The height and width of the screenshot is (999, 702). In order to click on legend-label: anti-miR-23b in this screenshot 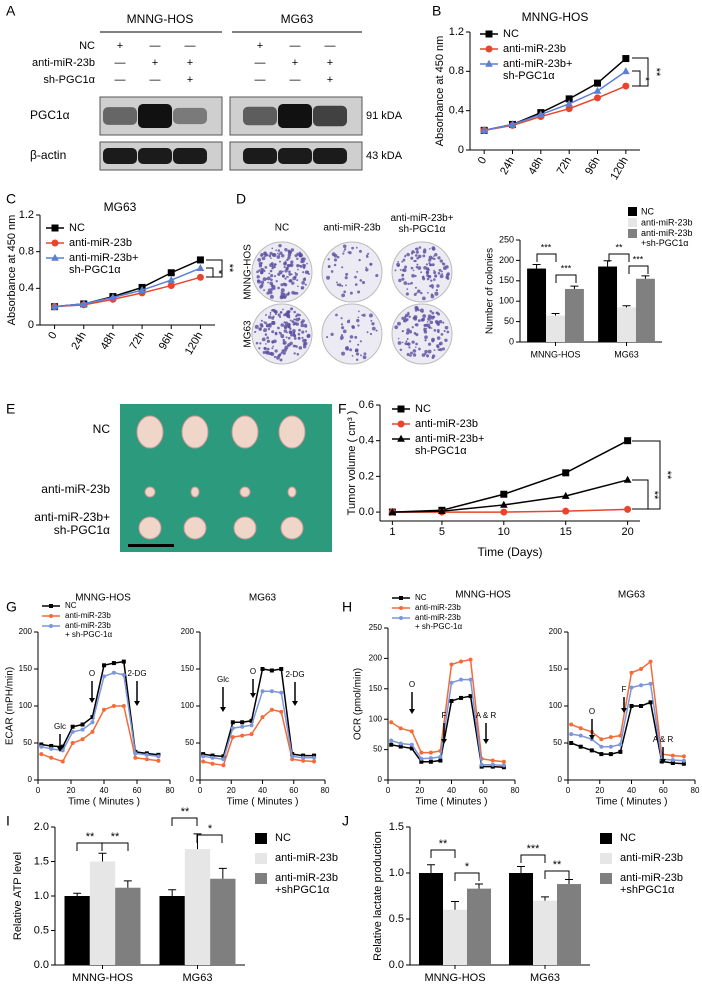, I will do `click(534, 49)`.